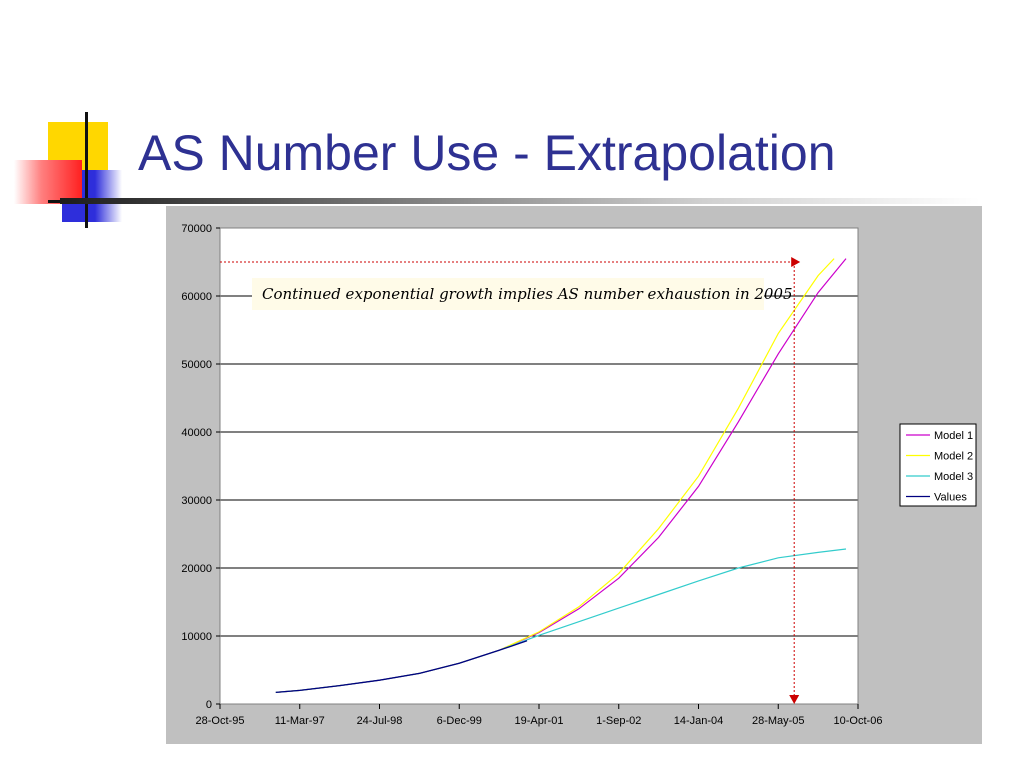  Describe the element at coordinates (300, 721) in the screenshot. I see `x-tick-label: 11-Mar-97` at that location.